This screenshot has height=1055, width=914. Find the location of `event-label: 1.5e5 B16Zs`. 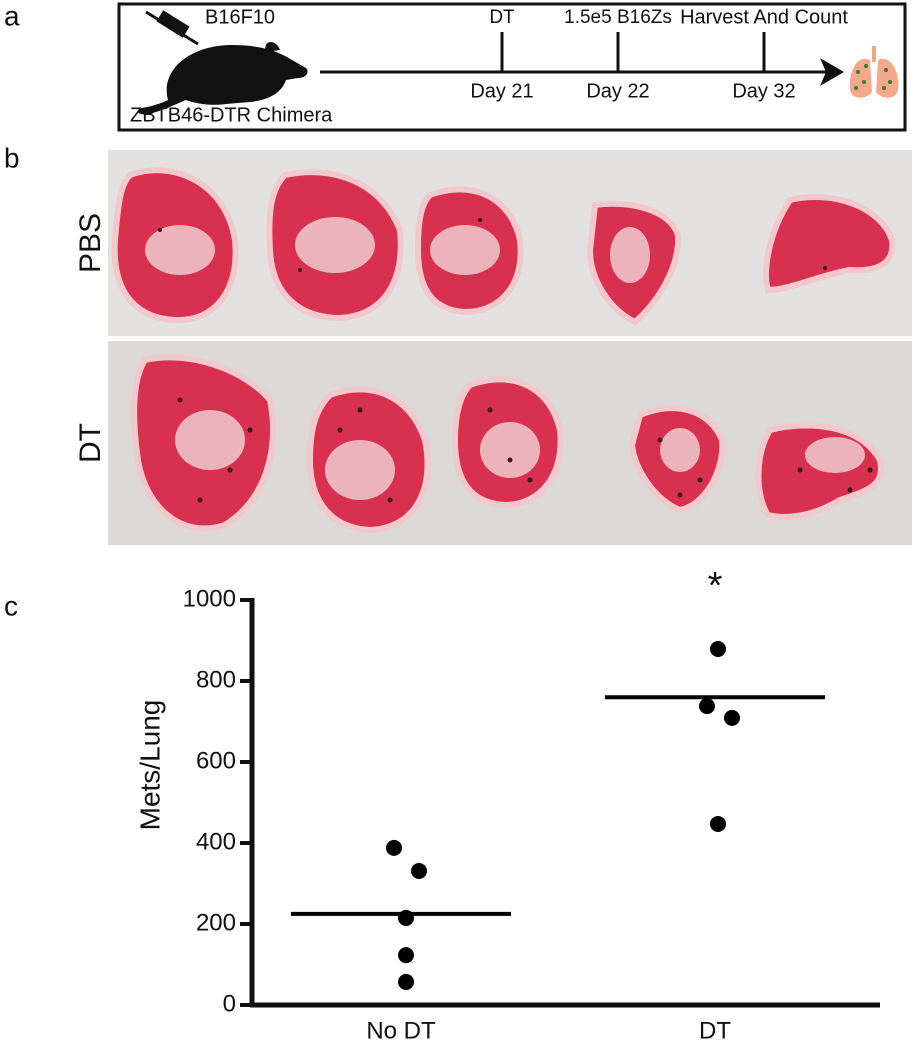

event-label: 1.5e5 B16Zs is located at coordinates (618, 17).